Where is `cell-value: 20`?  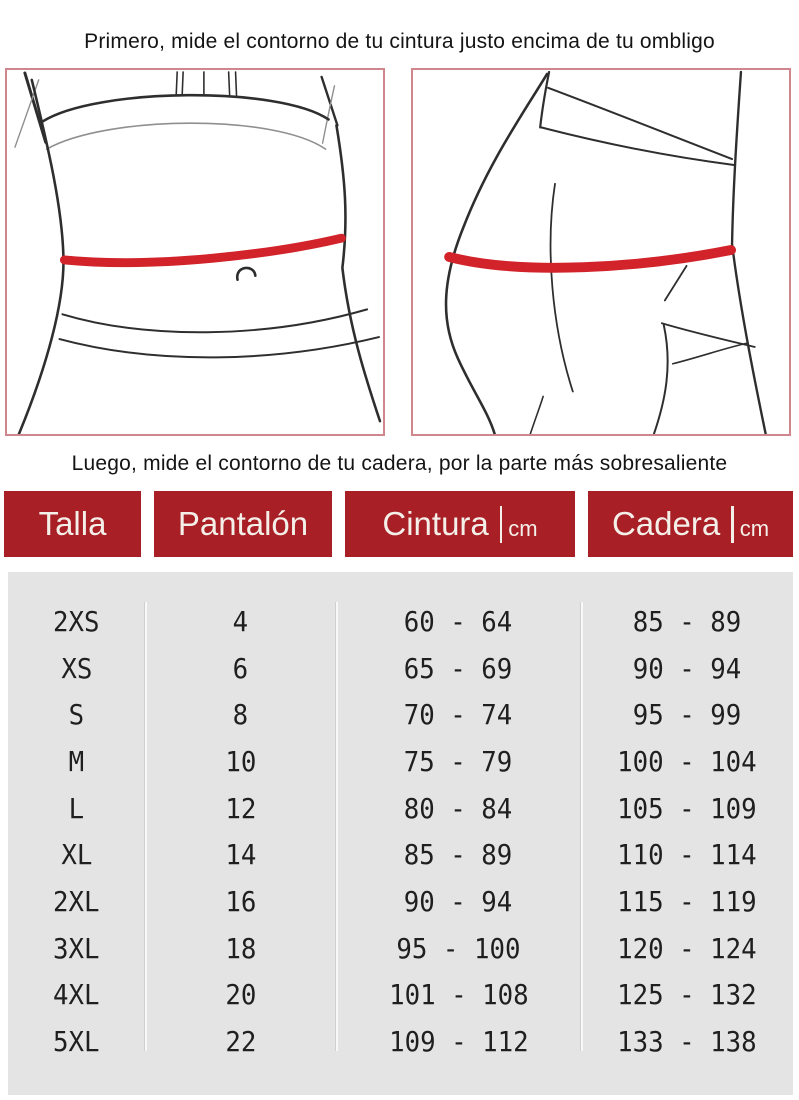 cell-value: 20 is located at coordinates (240, 995).